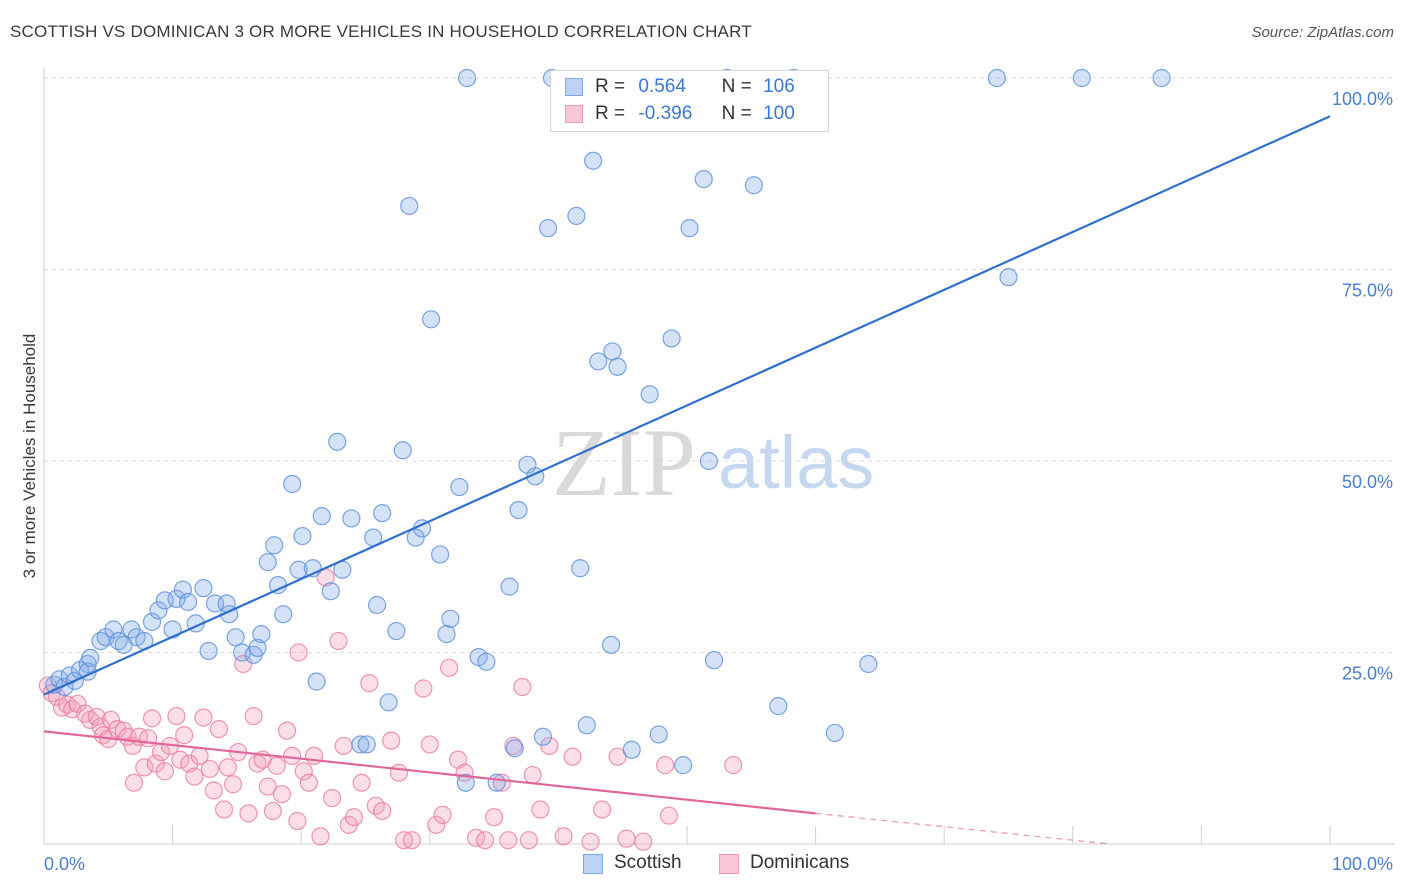  I want to click on legend-text-dominicans: R = -0.396 N = 100, so click(695, 114).